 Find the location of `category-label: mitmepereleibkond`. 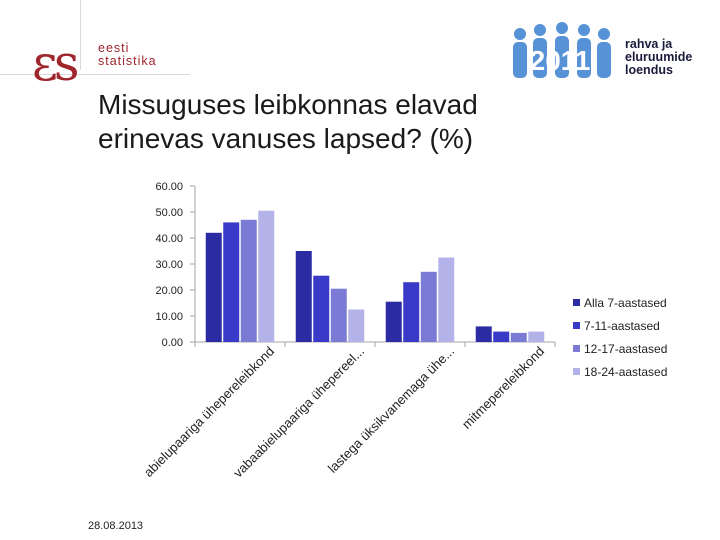

category-label: mitmepereleibkond is located at coordinates (503, 388).